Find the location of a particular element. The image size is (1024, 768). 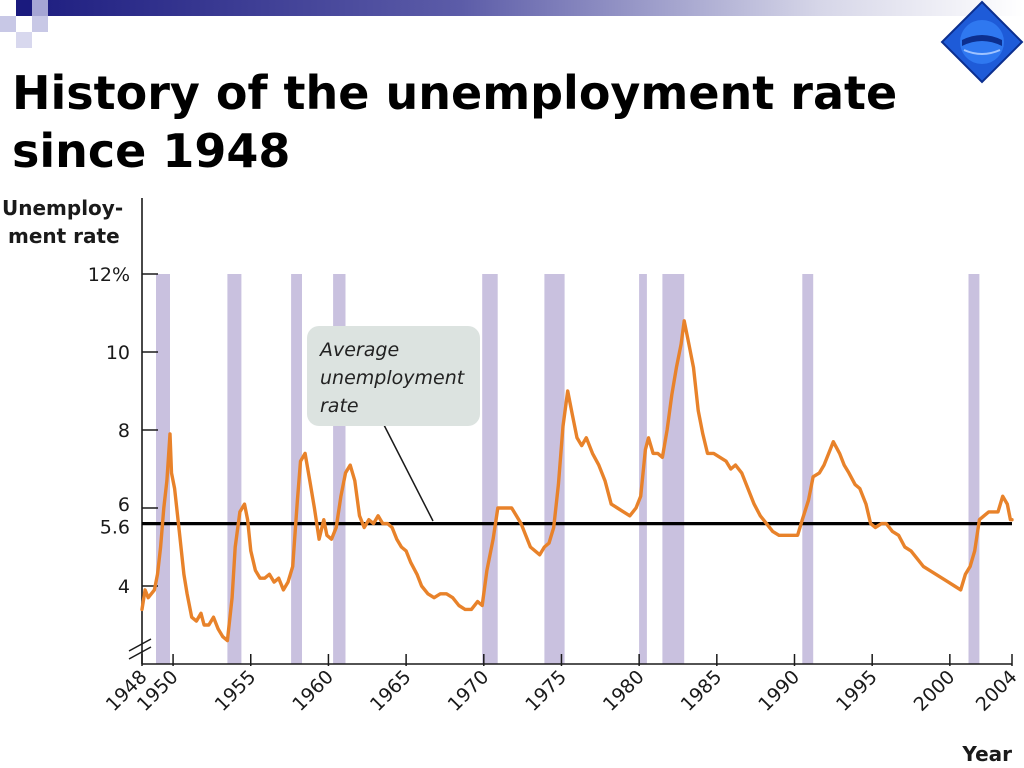

annotation-line-1: Average is located at coordinates (358, 350).